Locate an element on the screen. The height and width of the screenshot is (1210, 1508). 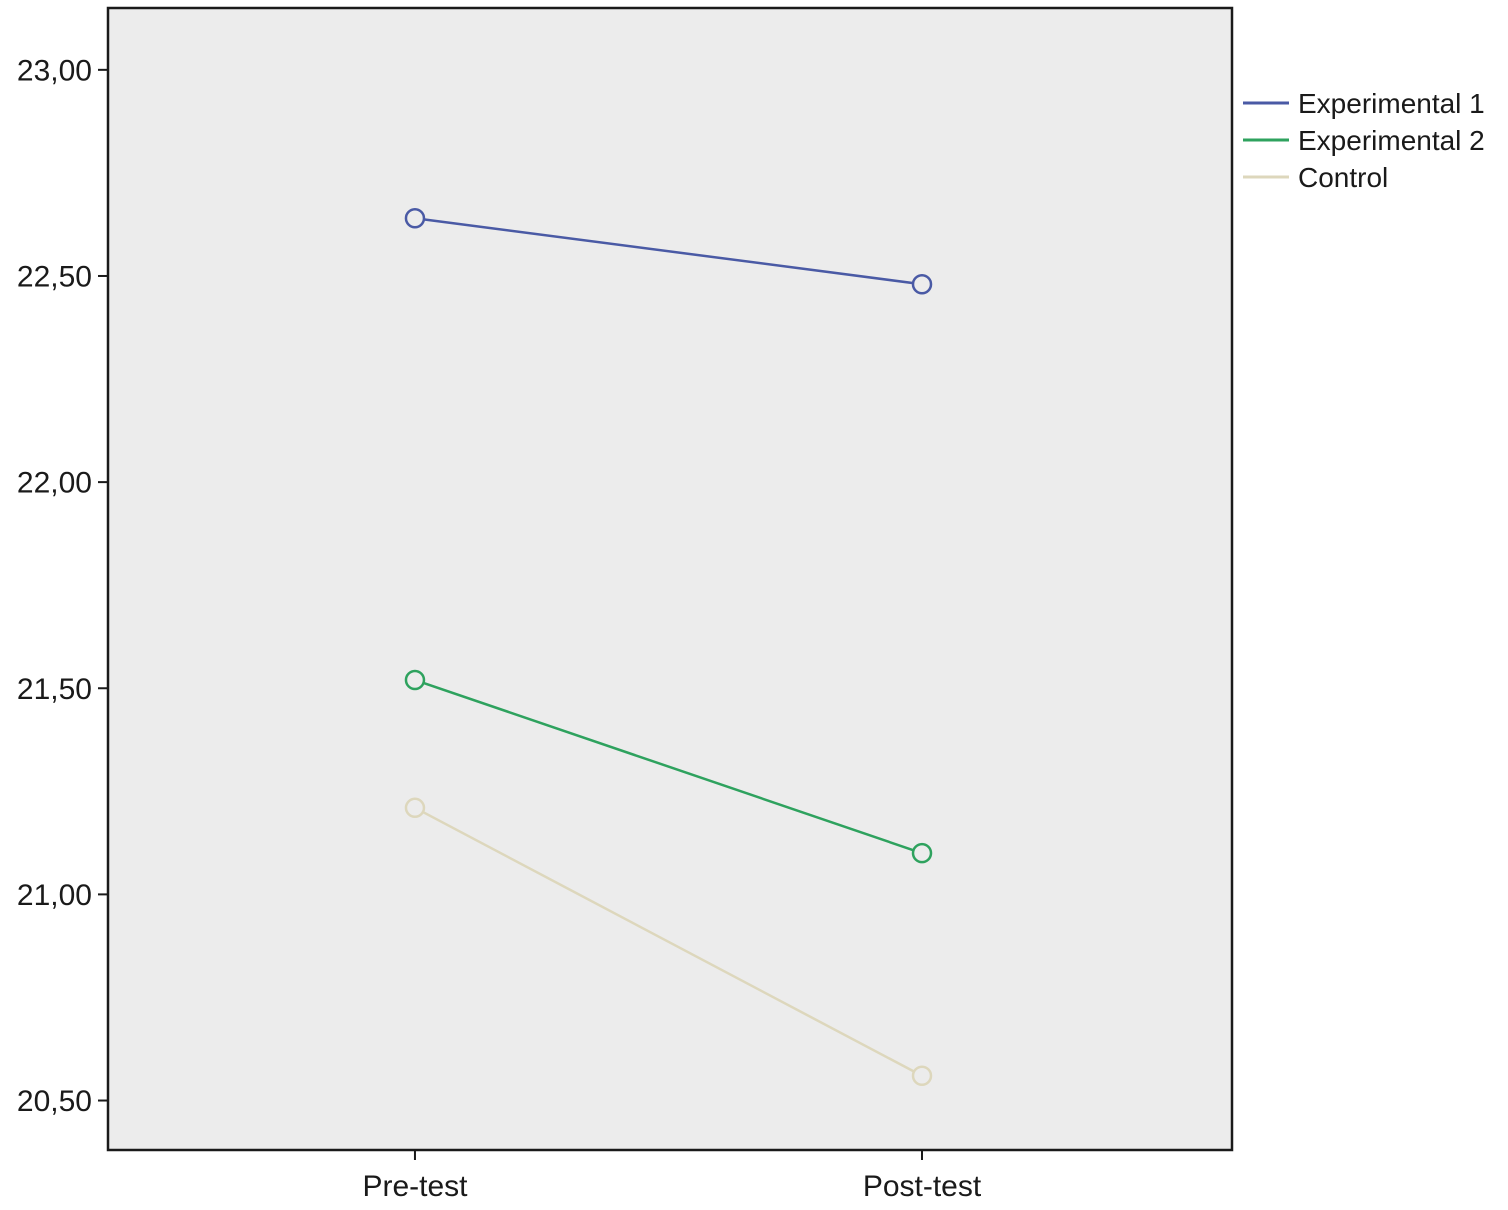
legend-label: Experimental 2 is located at coordinates (1391, 140).